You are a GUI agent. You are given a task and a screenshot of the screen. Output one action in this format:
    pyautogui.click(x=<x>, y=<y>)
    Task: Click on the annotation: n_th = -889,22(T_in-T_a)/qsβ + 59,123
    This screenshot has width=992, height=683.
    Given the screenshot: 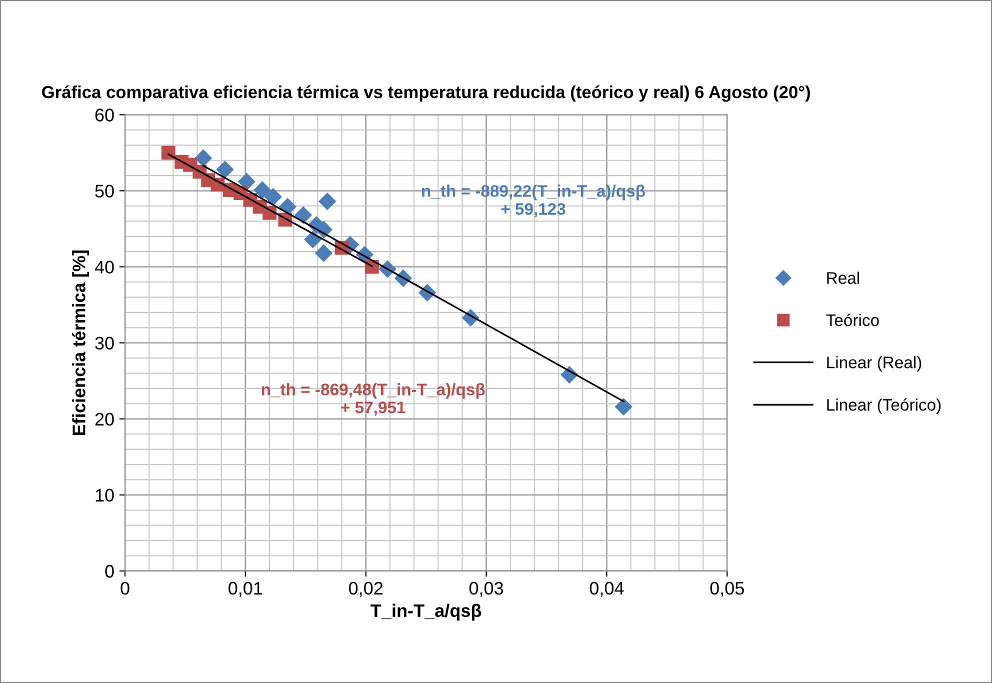 What is the action you would take?
    pyautogui.click(x=533, y=201)
    